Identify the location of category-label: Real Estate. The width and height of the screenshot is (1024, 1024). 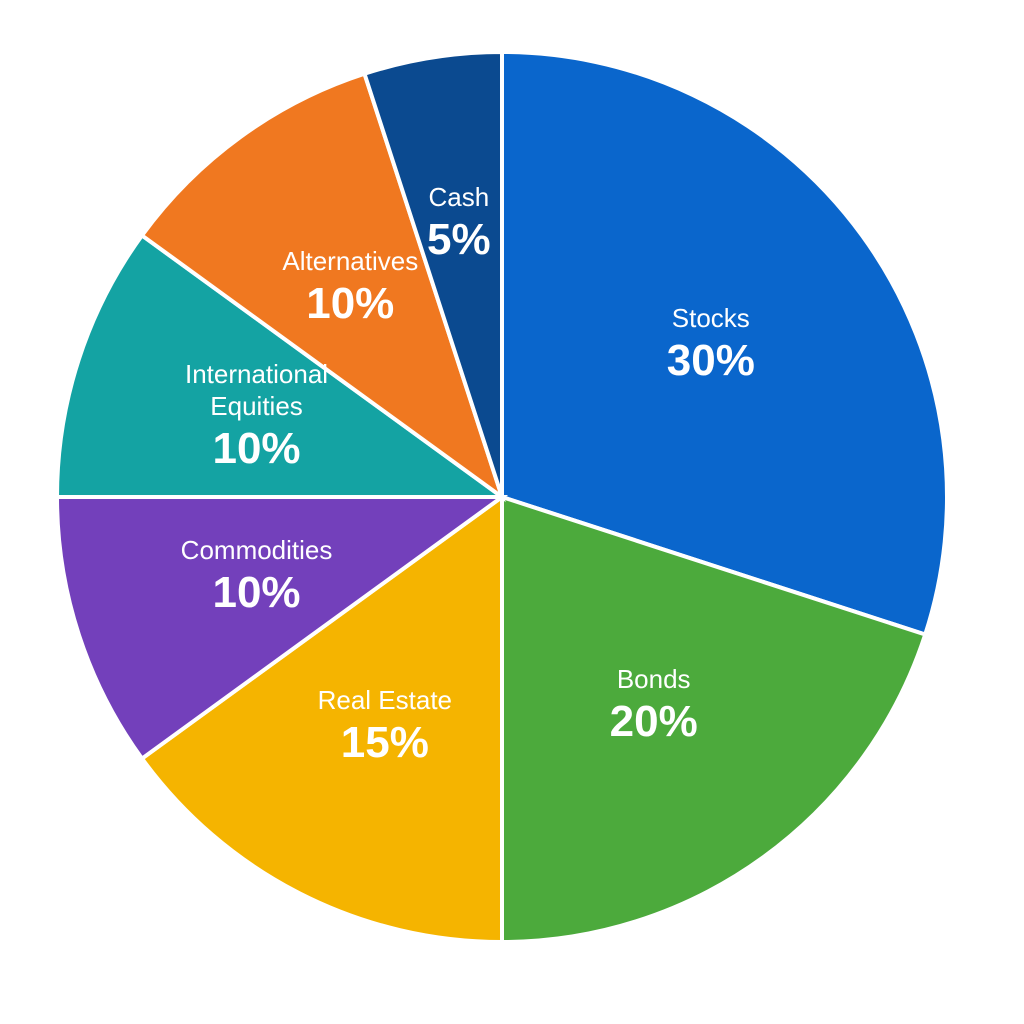
(385, 699).